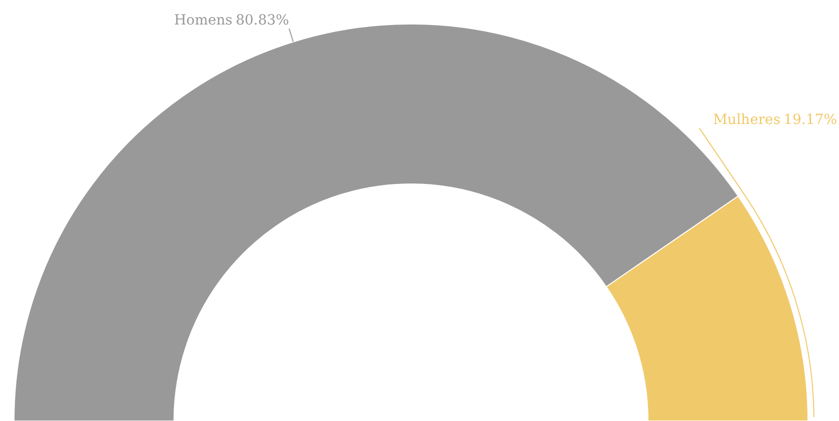 The image size is (839, 421). What do you see at coordinates (810, 120) in the screenshot?
I see `data-label: 19.17%` at bounding box center [810, 120].